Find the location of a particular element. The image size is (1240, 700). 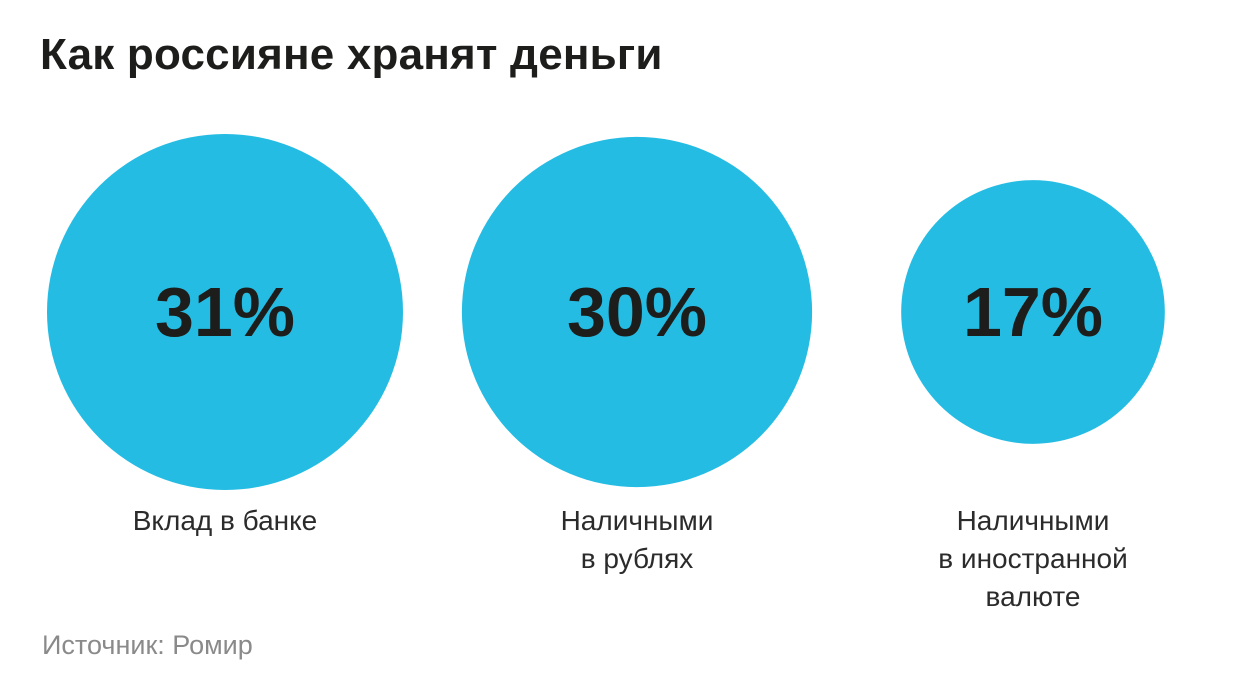

source-note: Источник: Ромир is located at coordinates (147, 645).